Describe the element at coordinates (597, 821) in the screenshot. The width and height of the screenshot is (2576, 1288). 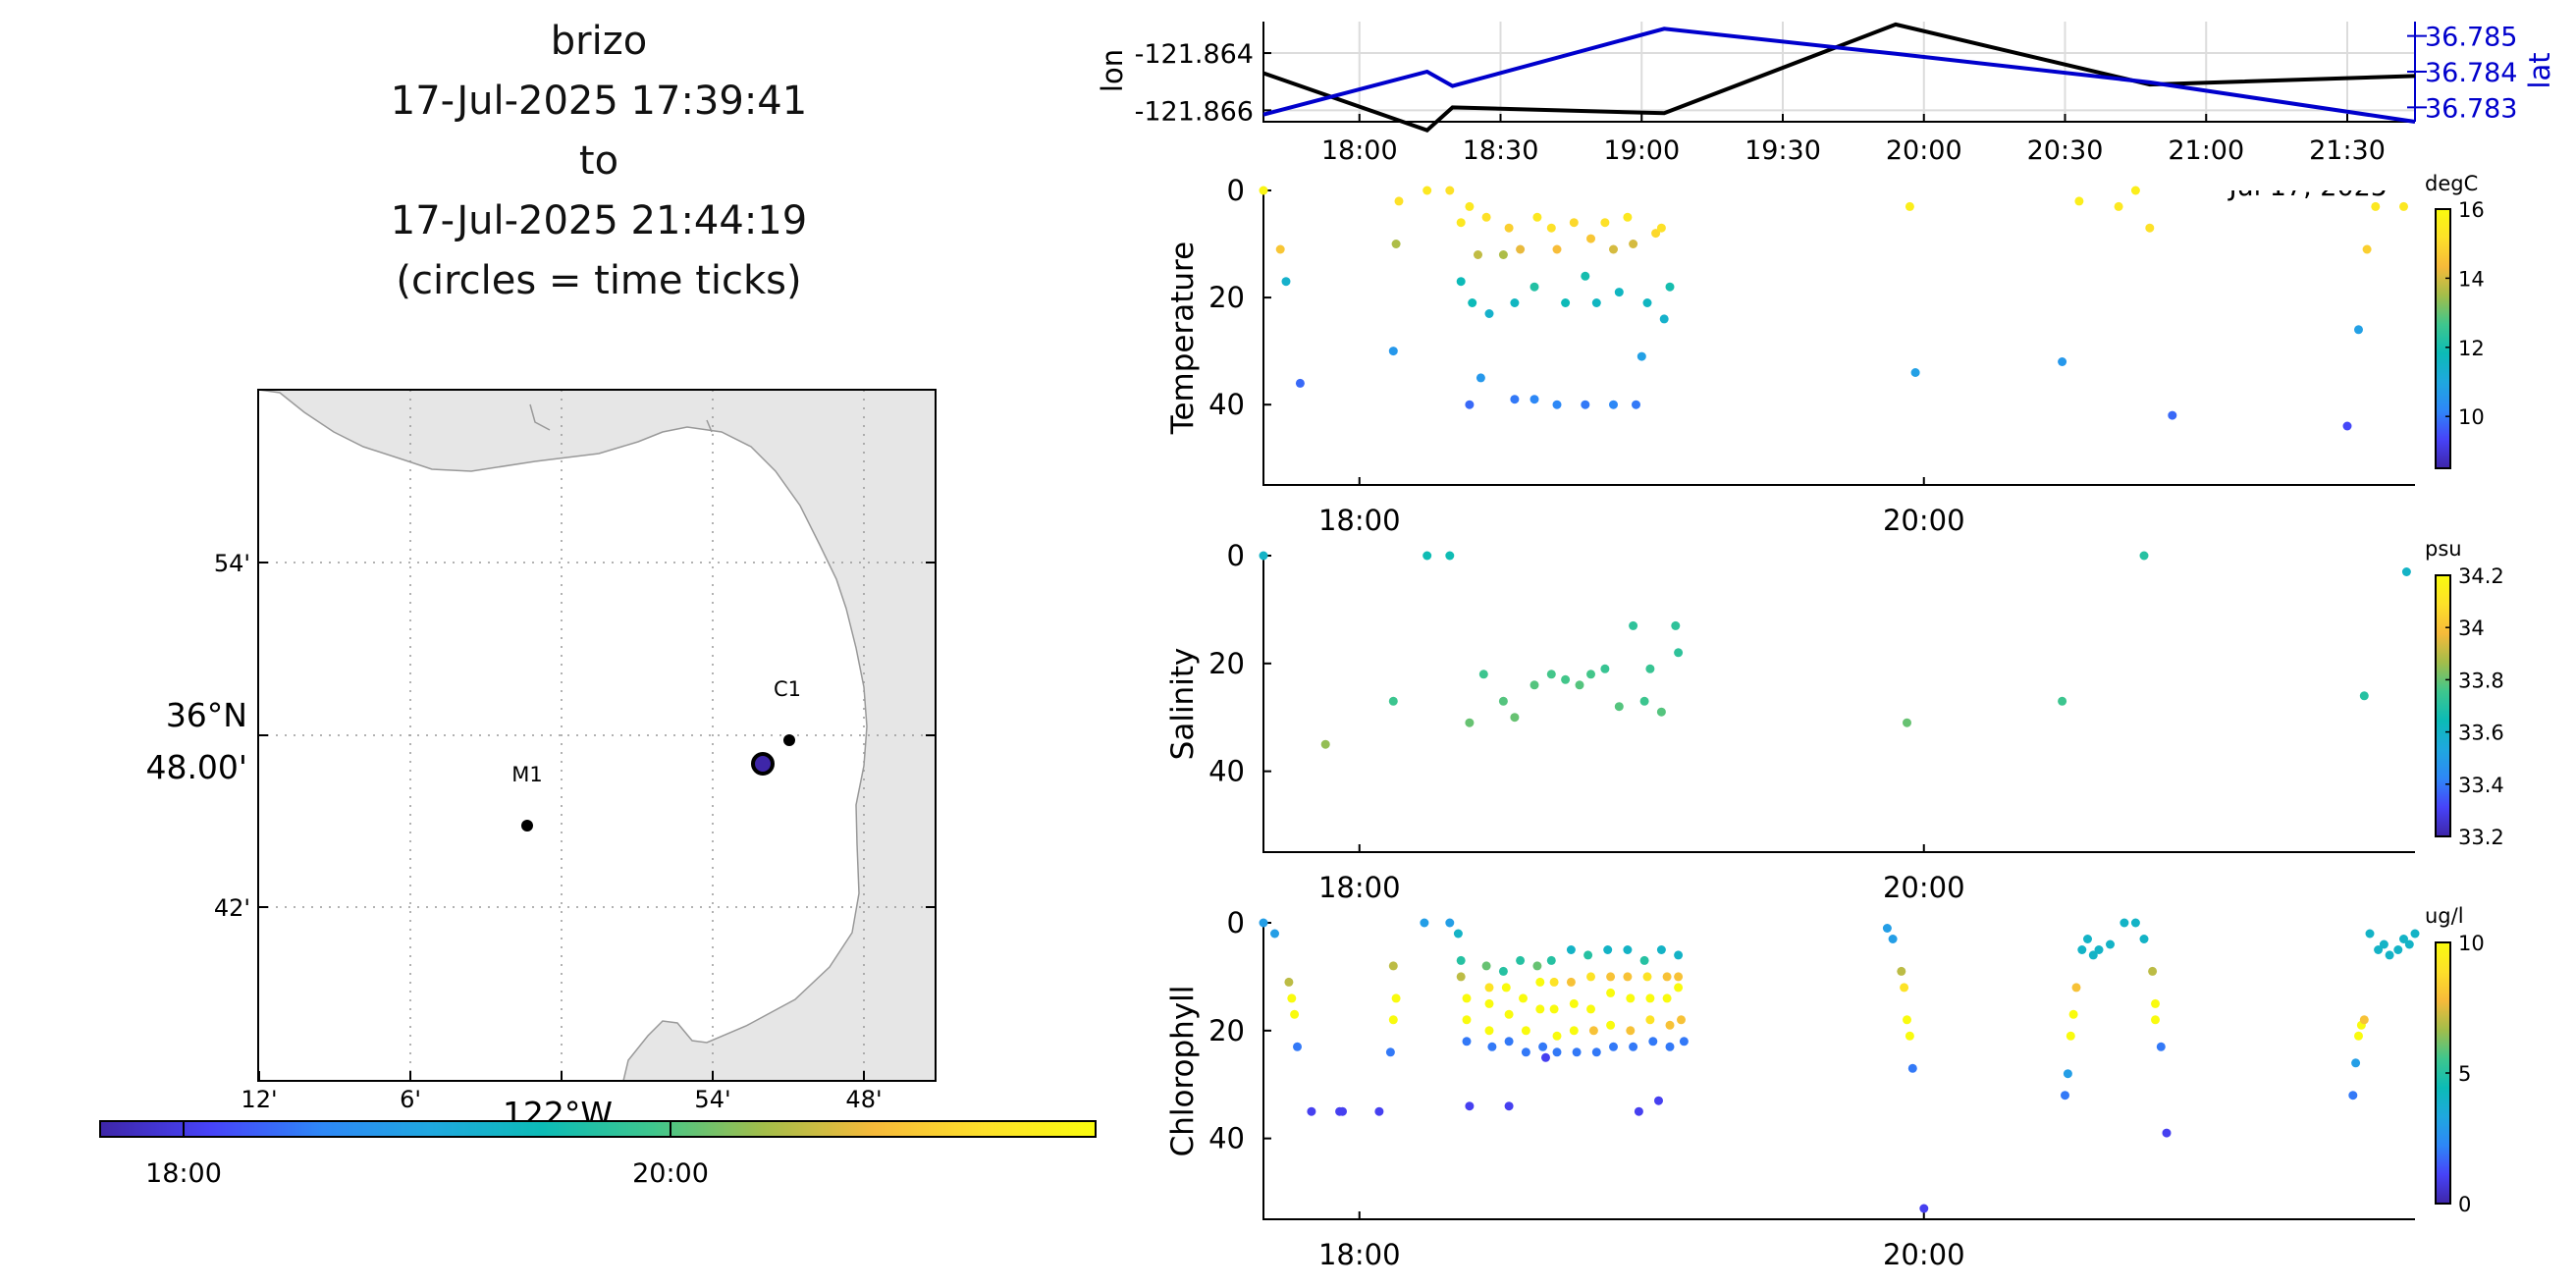
I see `map-ticks` at that location.